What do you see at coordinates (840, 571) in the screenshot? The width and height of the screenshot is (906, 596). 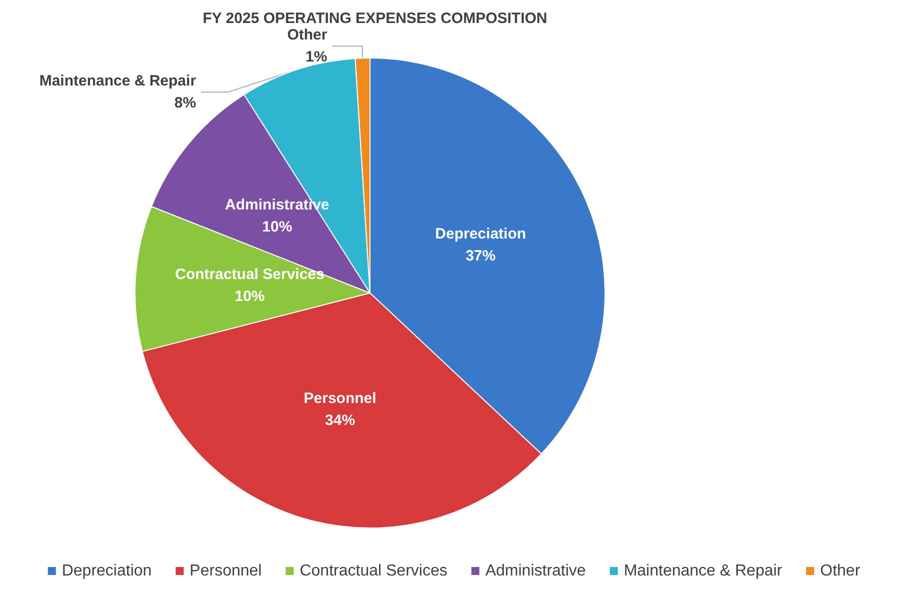 I see `legend-label: Other` at bounding box center [840, 571].